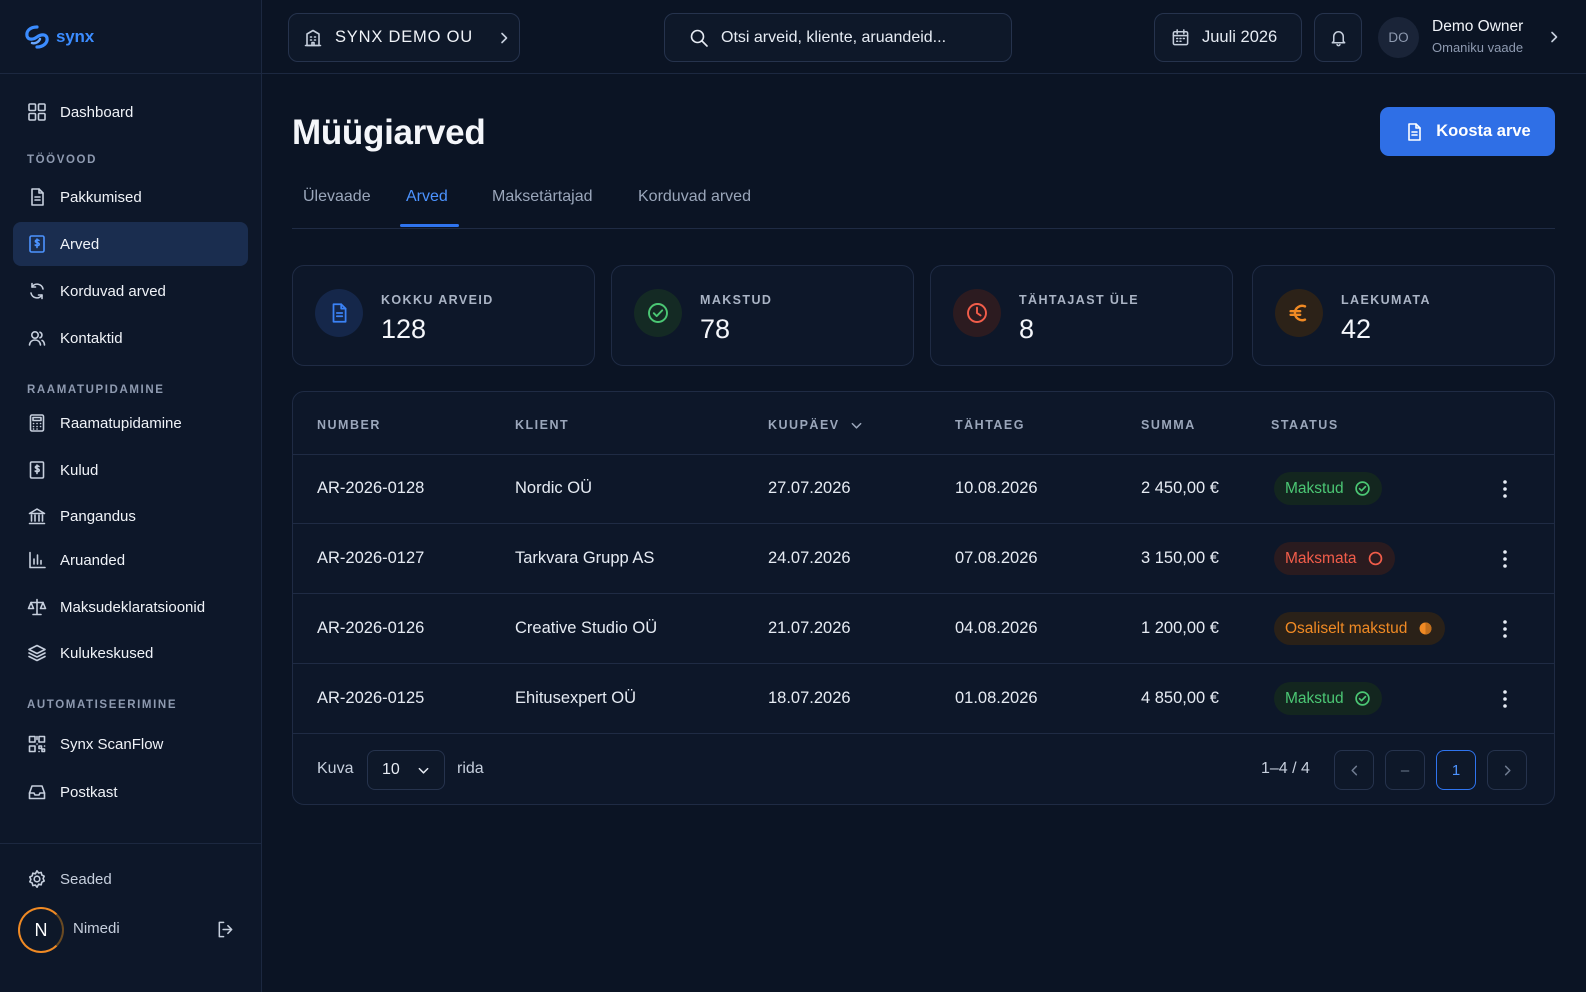  Describe the element at coordinates (554, 488) in the screenshot. I see `invoice-client: Nordic OÜ` at that location.